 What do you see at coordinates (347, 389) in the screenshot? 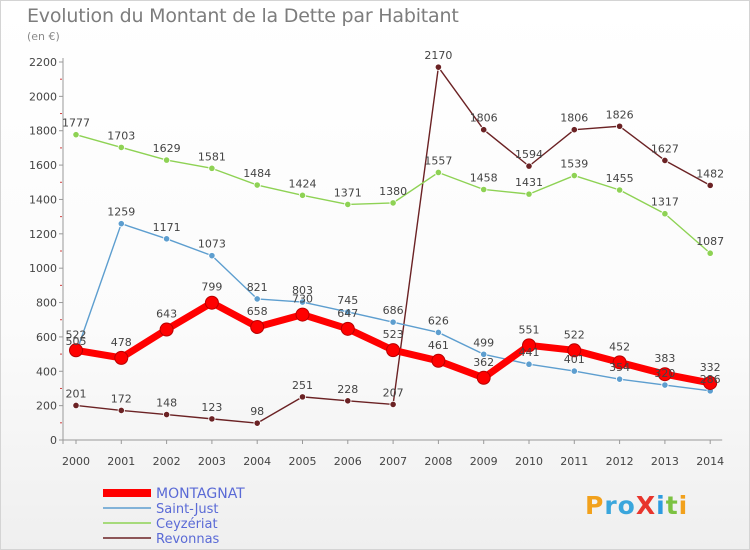
I see `data-label-revonnas: 228` at bounding box center [347, 389].